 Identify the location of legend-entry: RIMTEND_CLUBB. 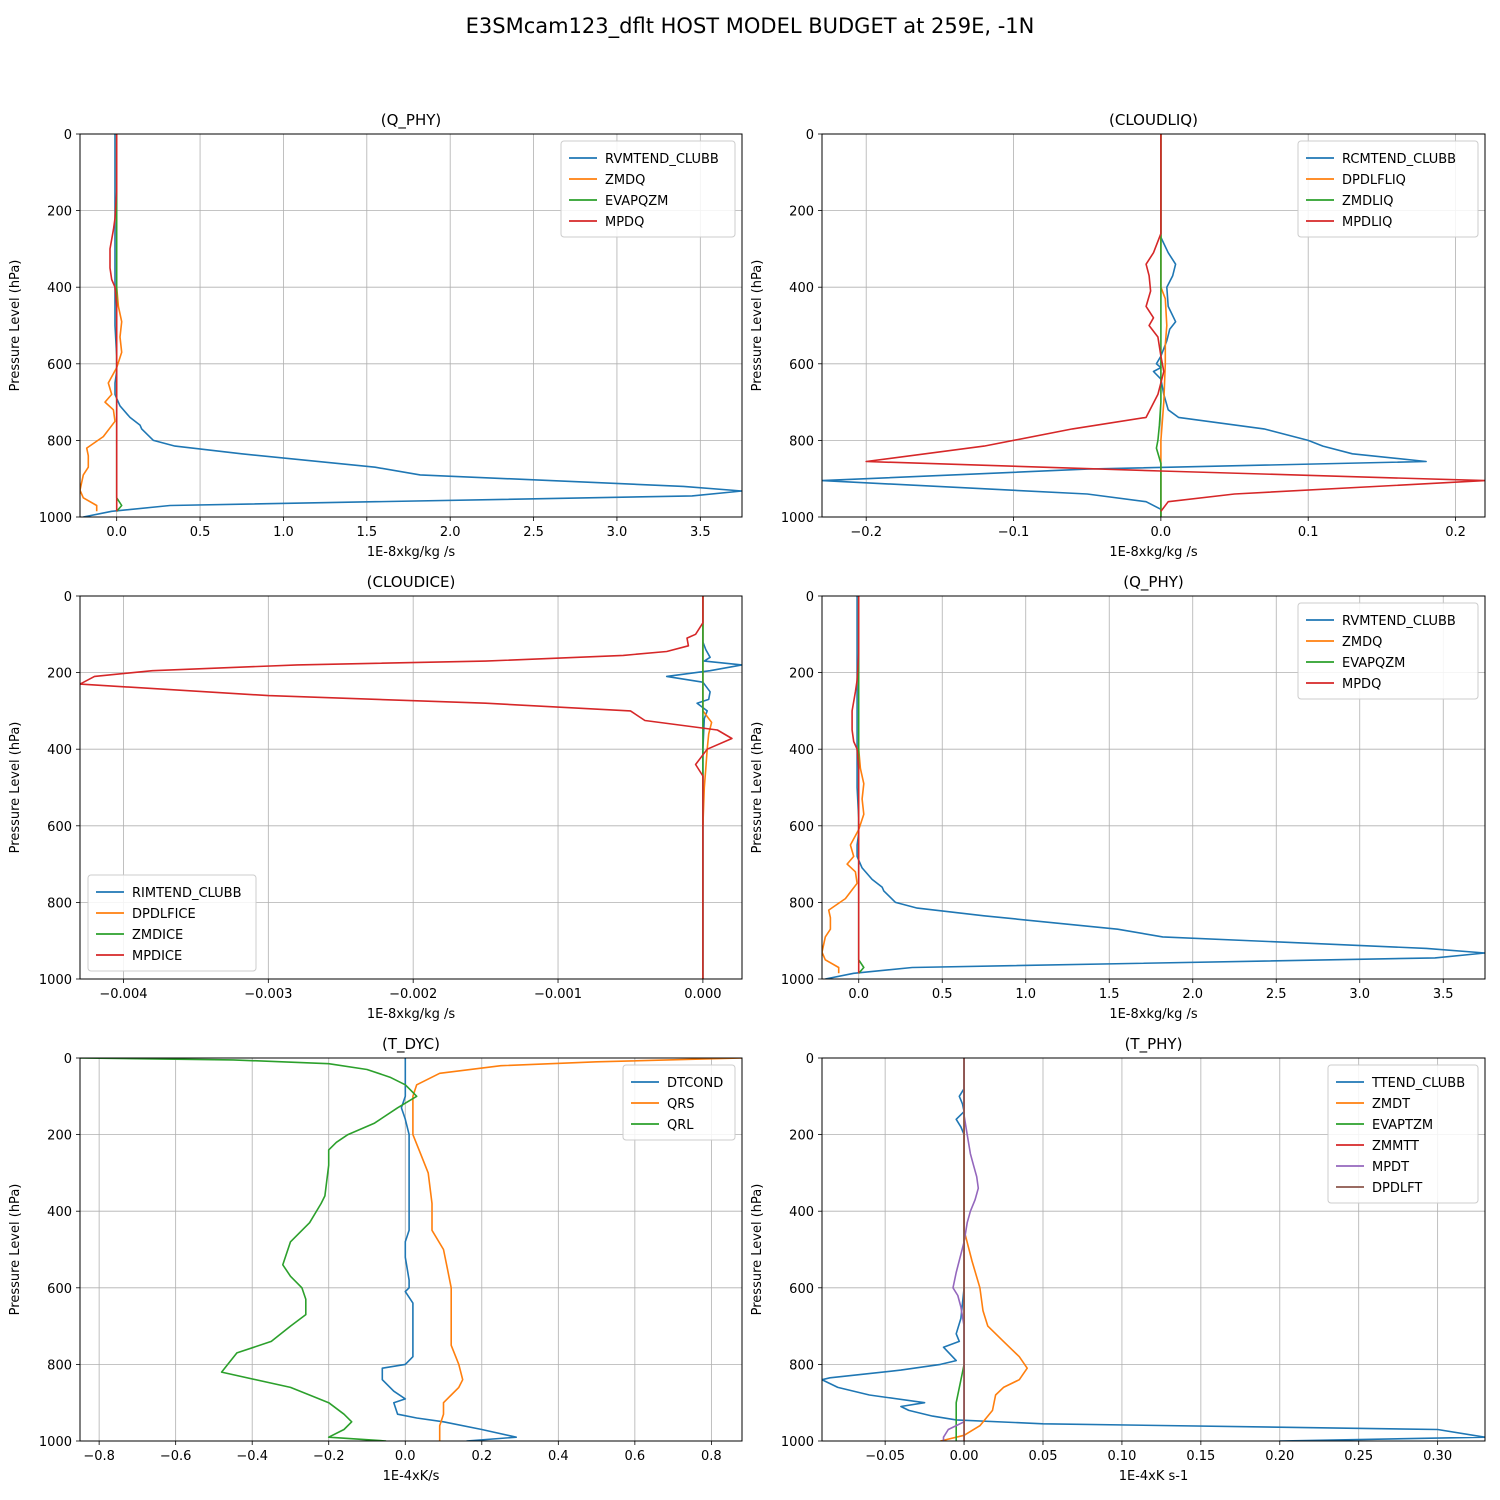
(187, 893).